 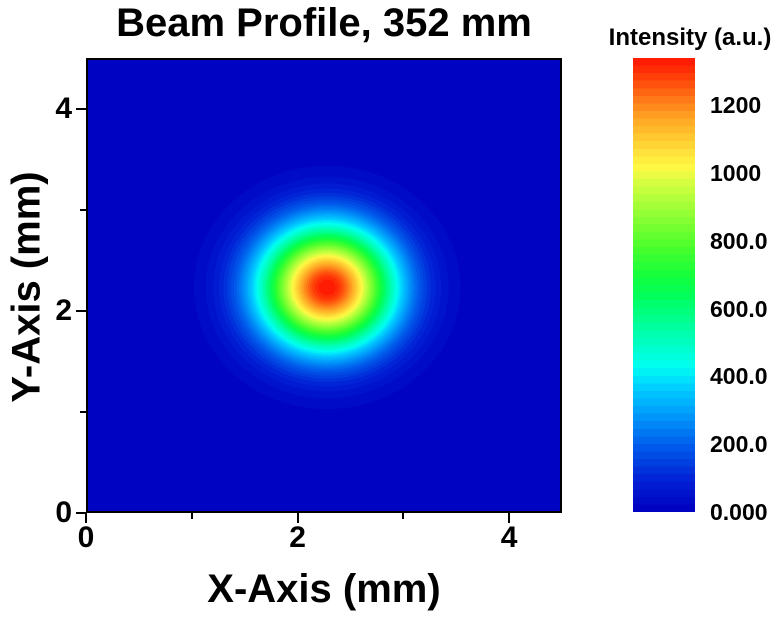 What do you see at coordinates (63, 108) in the screenshot?
I see `y-tick-label: 4` at bounding box center [63, 108].